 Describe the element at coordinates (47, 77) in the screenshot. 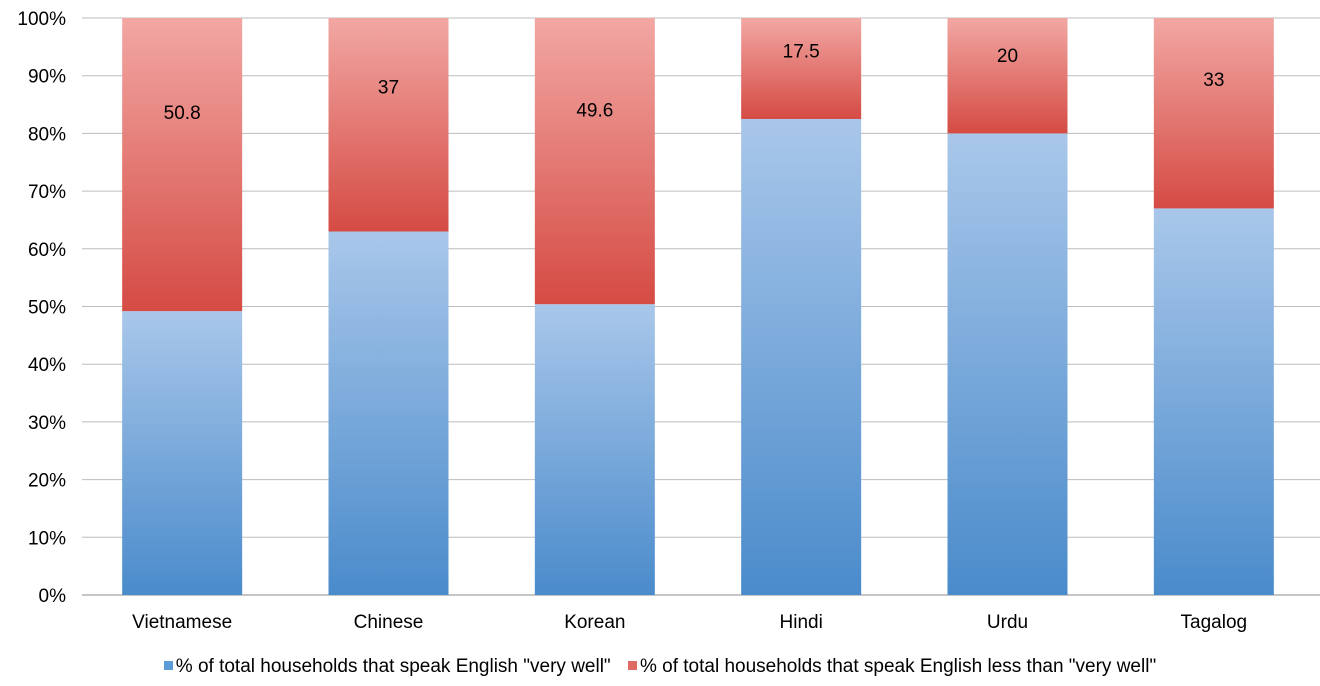

I see `y-tick-label: 90%` at that location.